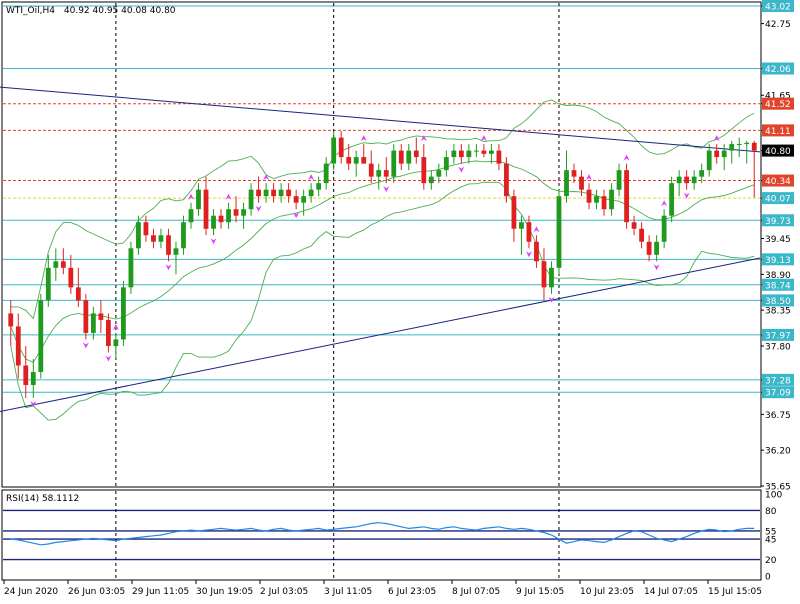 The height and width of the screenshot is (604, 800). I want to click on time-tick-label: 29 Jun 11:05, so click(160, 592).